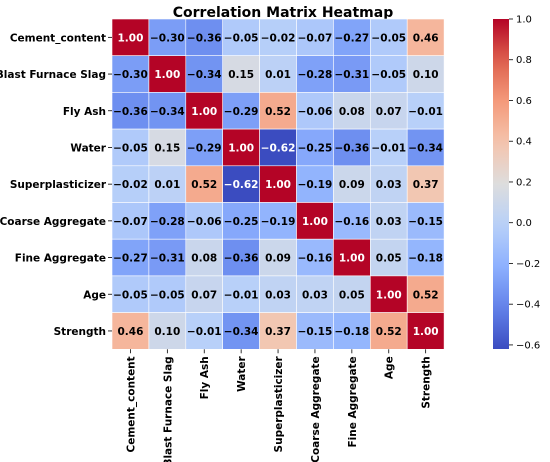 The height and width of the screenshot is (462, 550). Describe the element at coordinates (389, 112) in the screenshot. I see `cell-value-label: 0.07` at that location.